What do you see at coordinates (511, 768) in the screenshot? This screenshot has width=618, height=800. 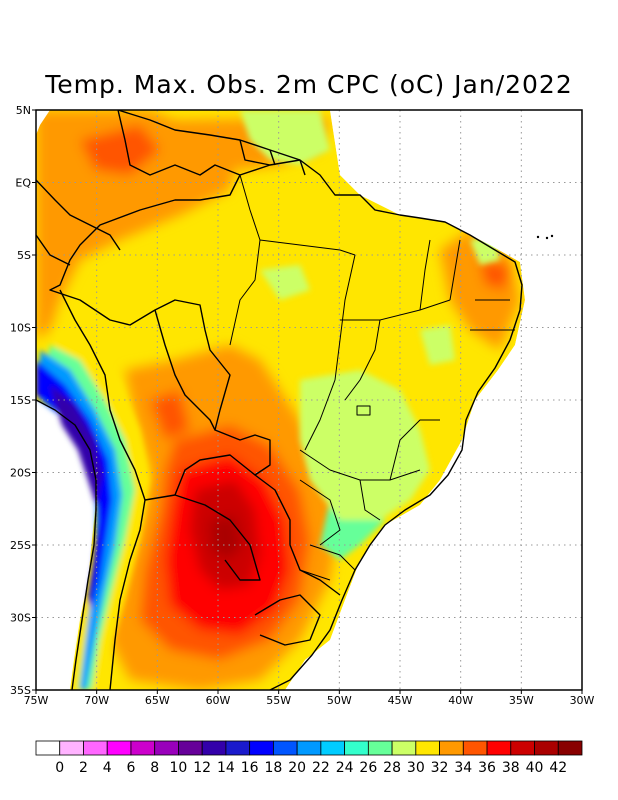 I see `colorbar-label: 38` at bounding box center [511, 768].